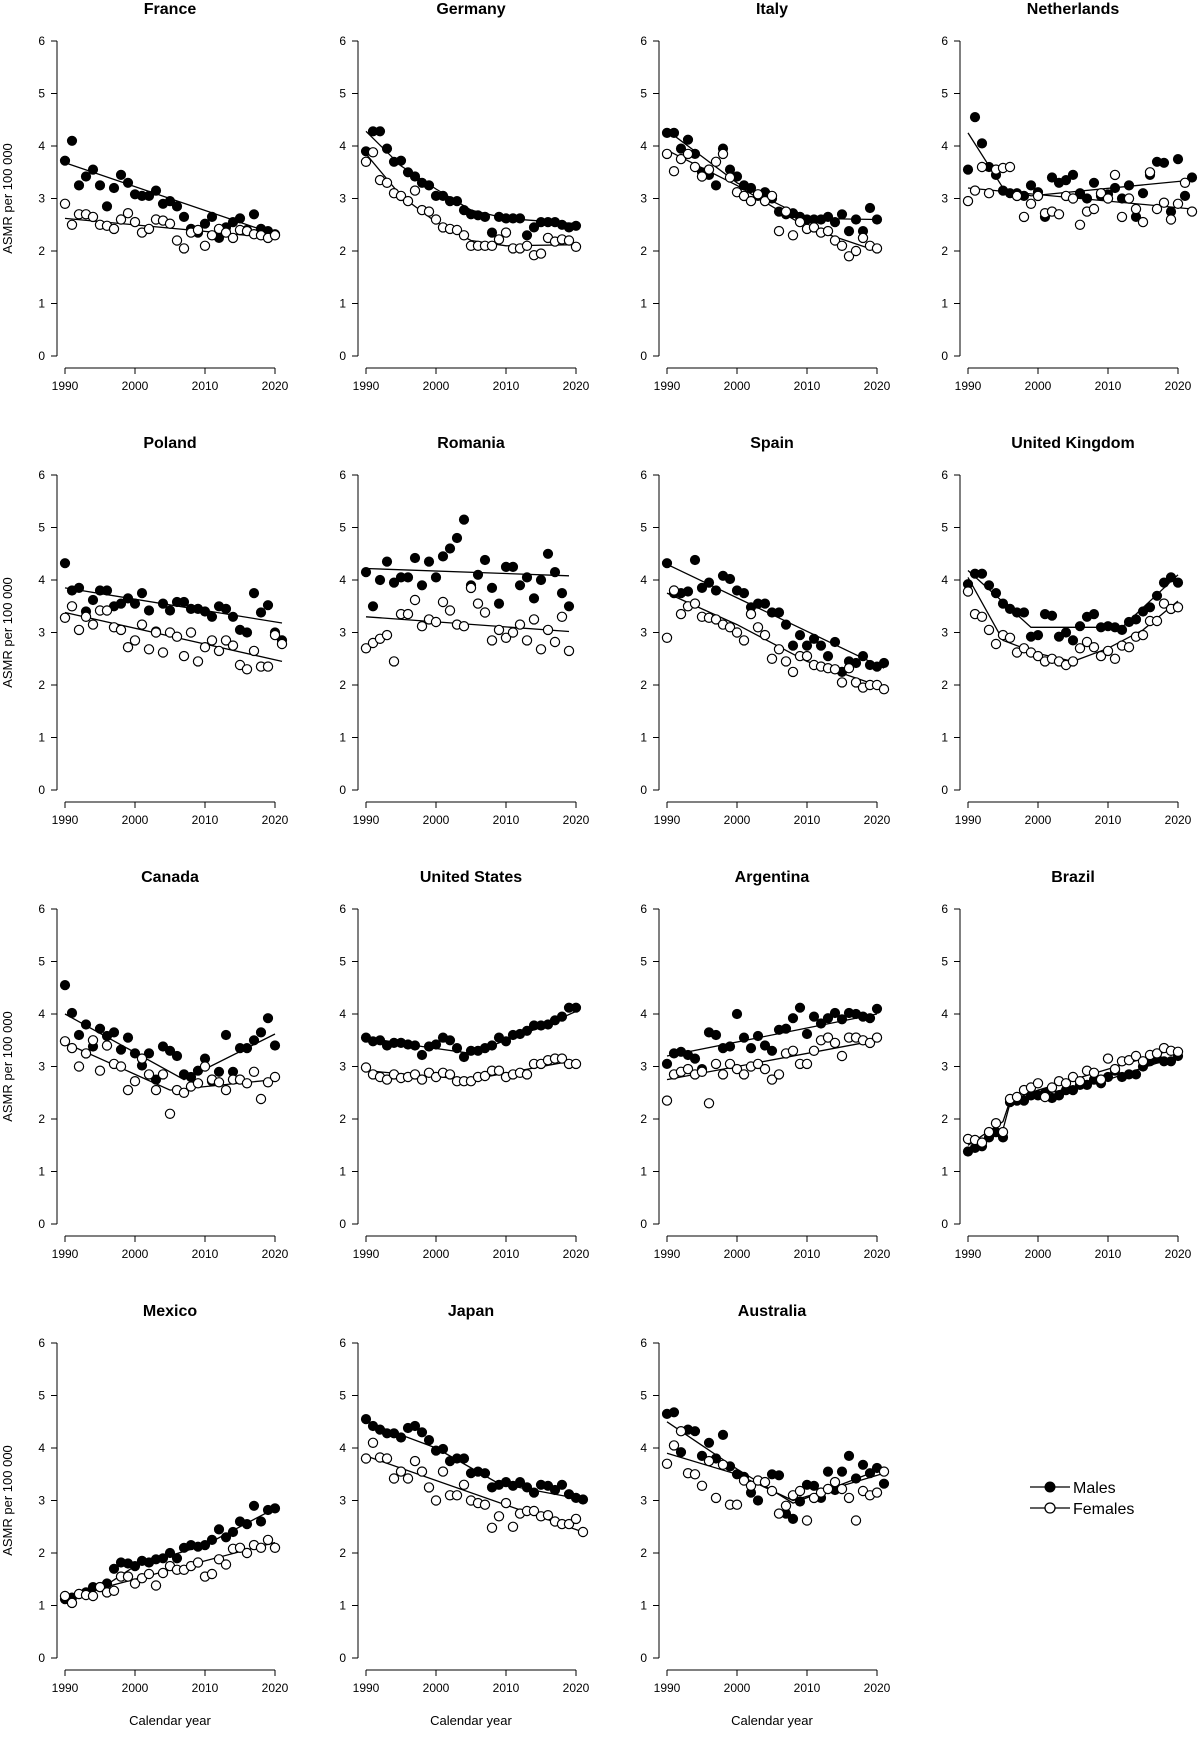 The image size is (1200, 1738). What do you see at coordinates (576, 386) in the screenshot?
I see `x-tick-label: 2020` at bounding box center [576, 386].